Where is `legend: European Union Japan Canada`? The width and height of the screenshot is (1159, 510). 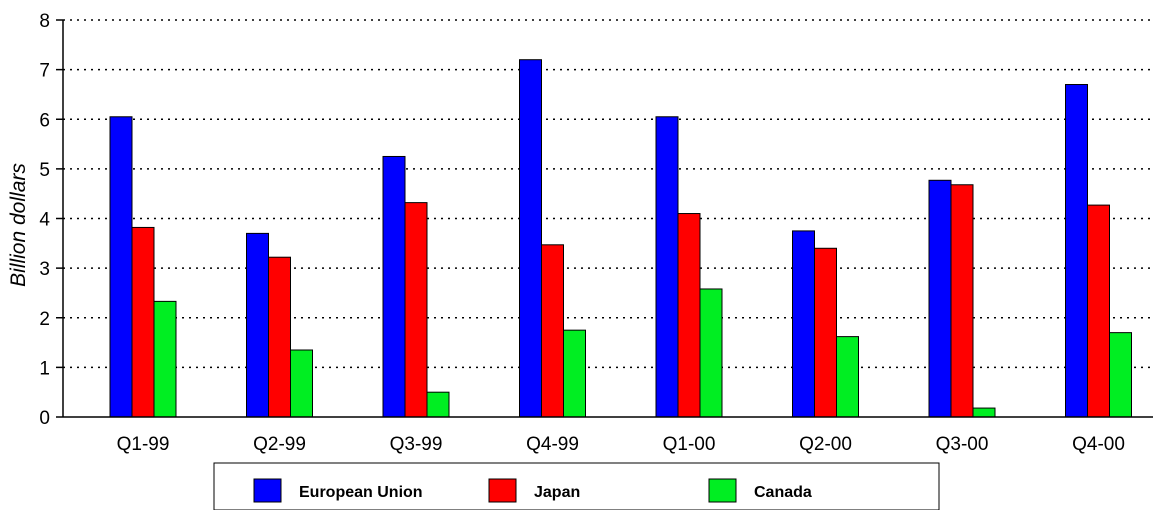
legend: European Union Japan Canada is located at coordinates (576, 486).